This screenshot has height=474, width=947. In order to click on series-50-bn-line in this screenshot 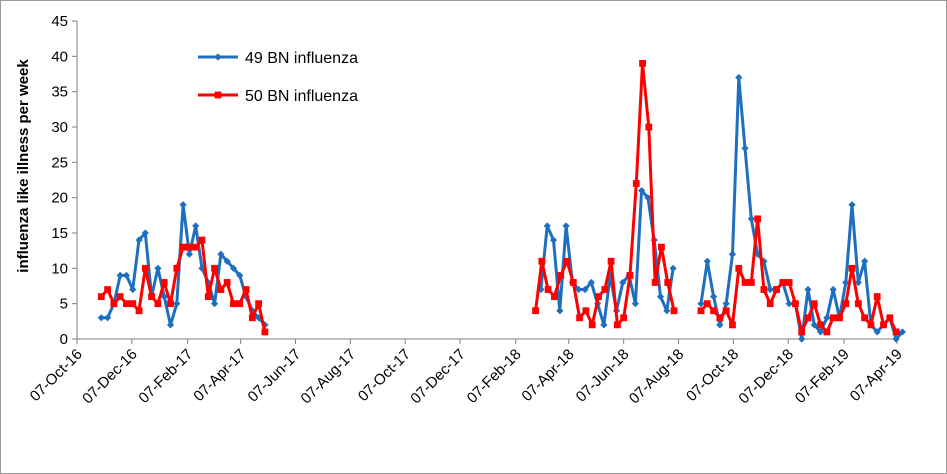, I will do `click(183, 285)`.